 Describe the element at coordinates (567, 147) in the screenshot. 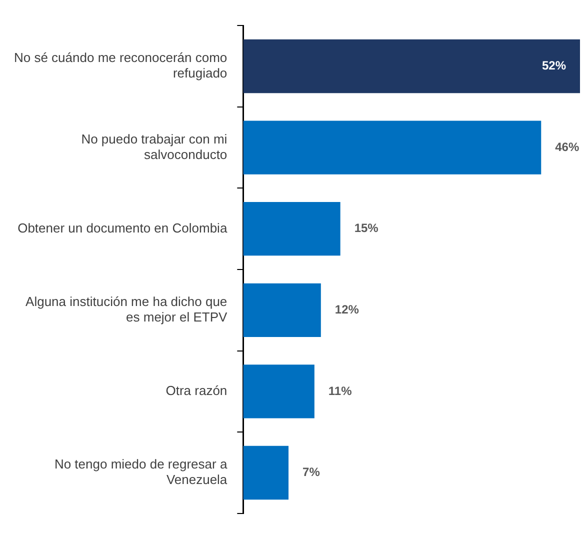

I see `data-label: 46%` at that location.